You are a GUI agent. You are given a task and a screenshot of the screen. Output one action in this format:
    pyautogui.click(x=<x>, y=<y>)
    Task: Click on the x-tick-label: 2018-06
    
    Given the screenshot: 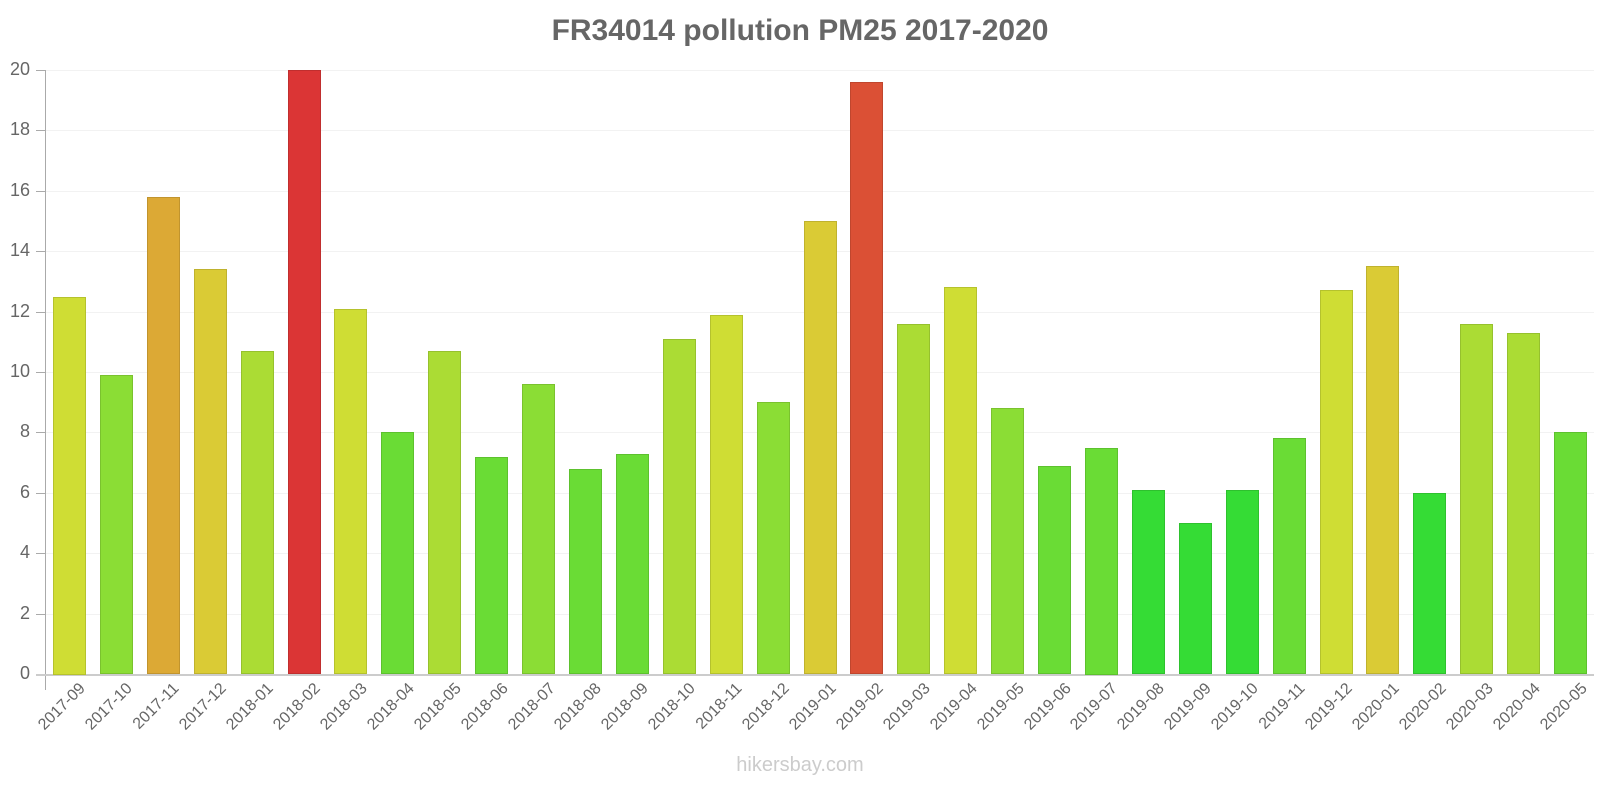 What is the action you would take?
    pyautogui.click(x=485, y=707)
    